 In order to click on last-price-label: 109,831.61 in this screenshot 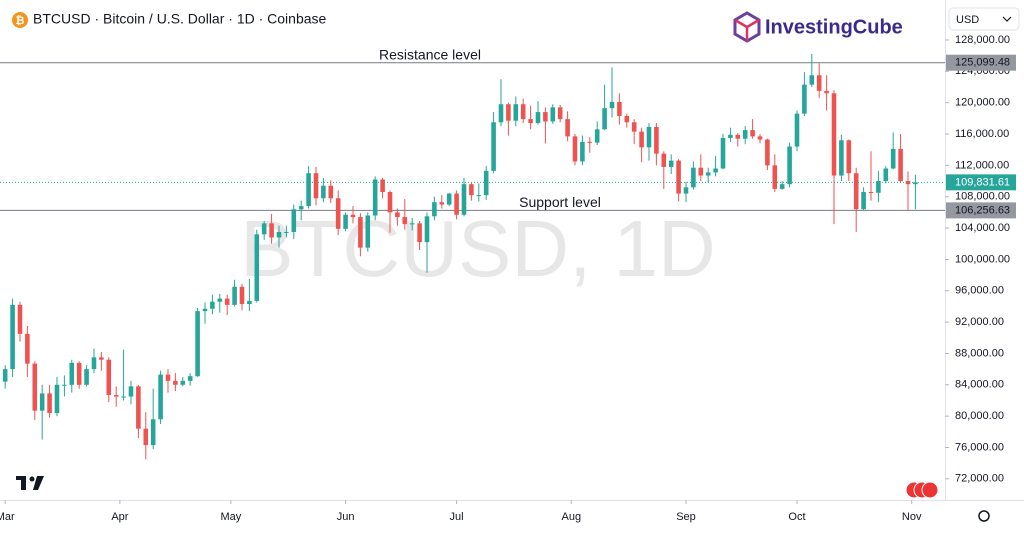, I will do `click(982, 182)`.